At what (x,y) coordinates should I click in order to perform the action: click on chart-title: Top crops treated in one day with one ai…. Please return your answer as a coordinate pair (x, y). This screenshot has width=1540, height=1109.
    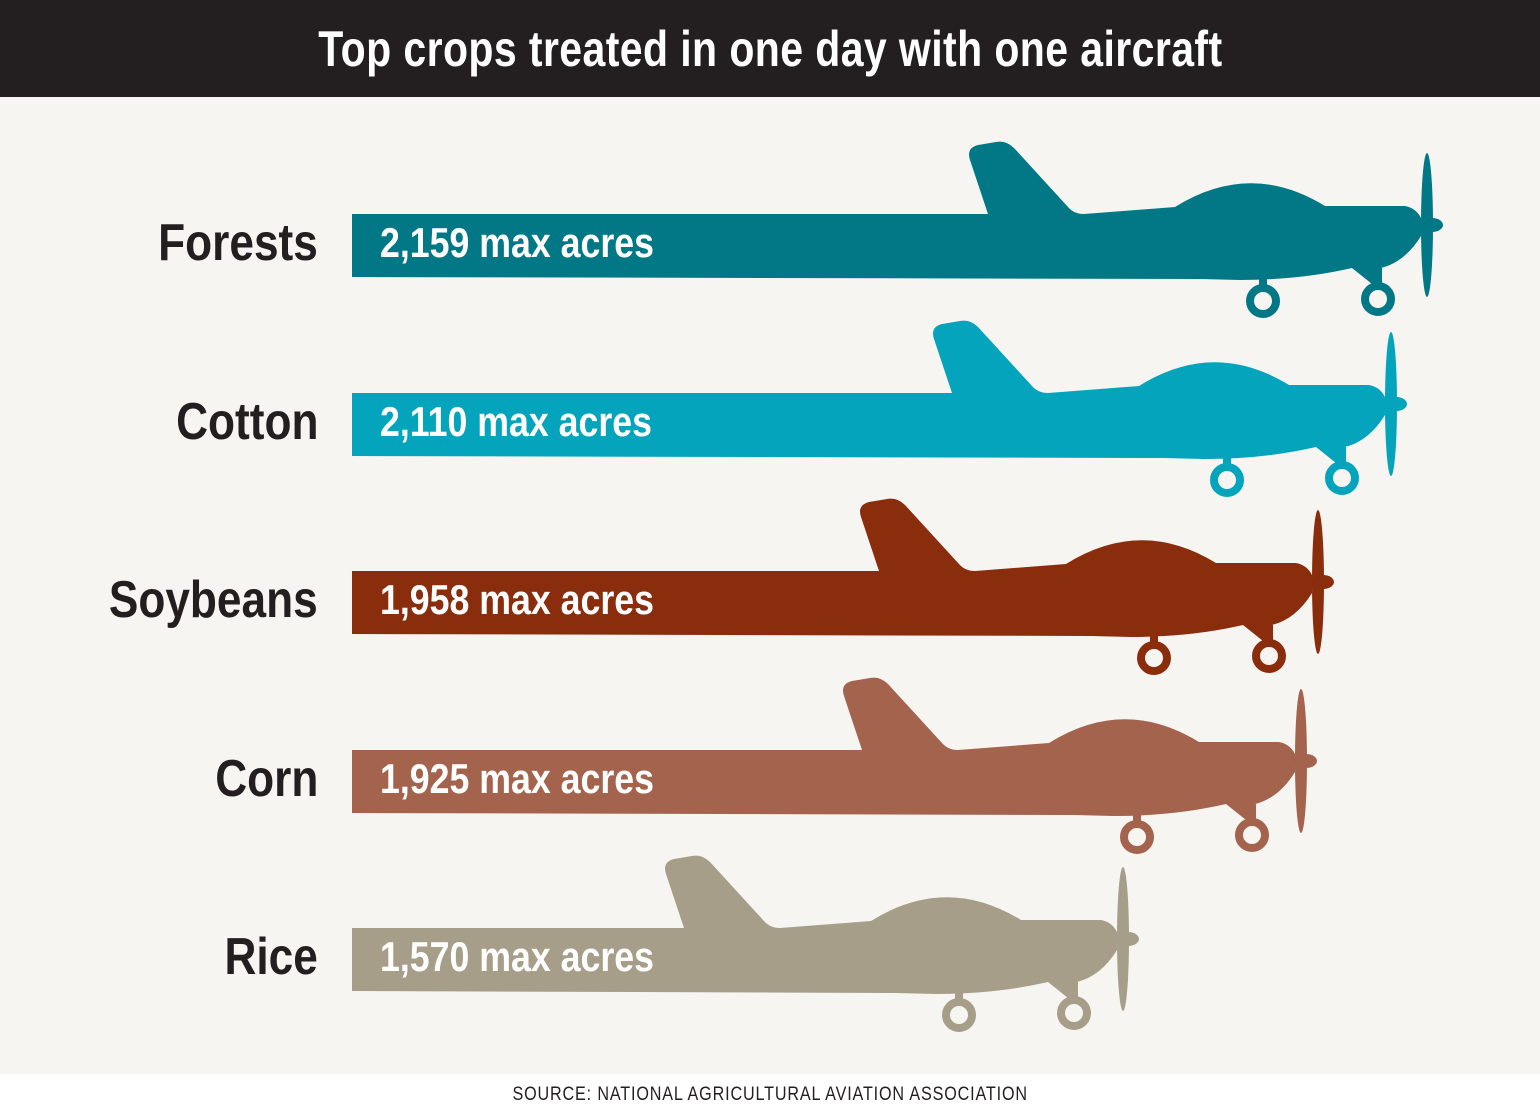
    Looking at the image, I should click on (770, 48).